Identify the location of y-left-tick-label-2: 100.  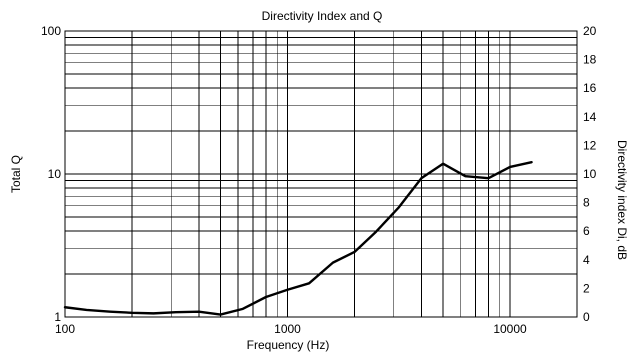
(51, 31).